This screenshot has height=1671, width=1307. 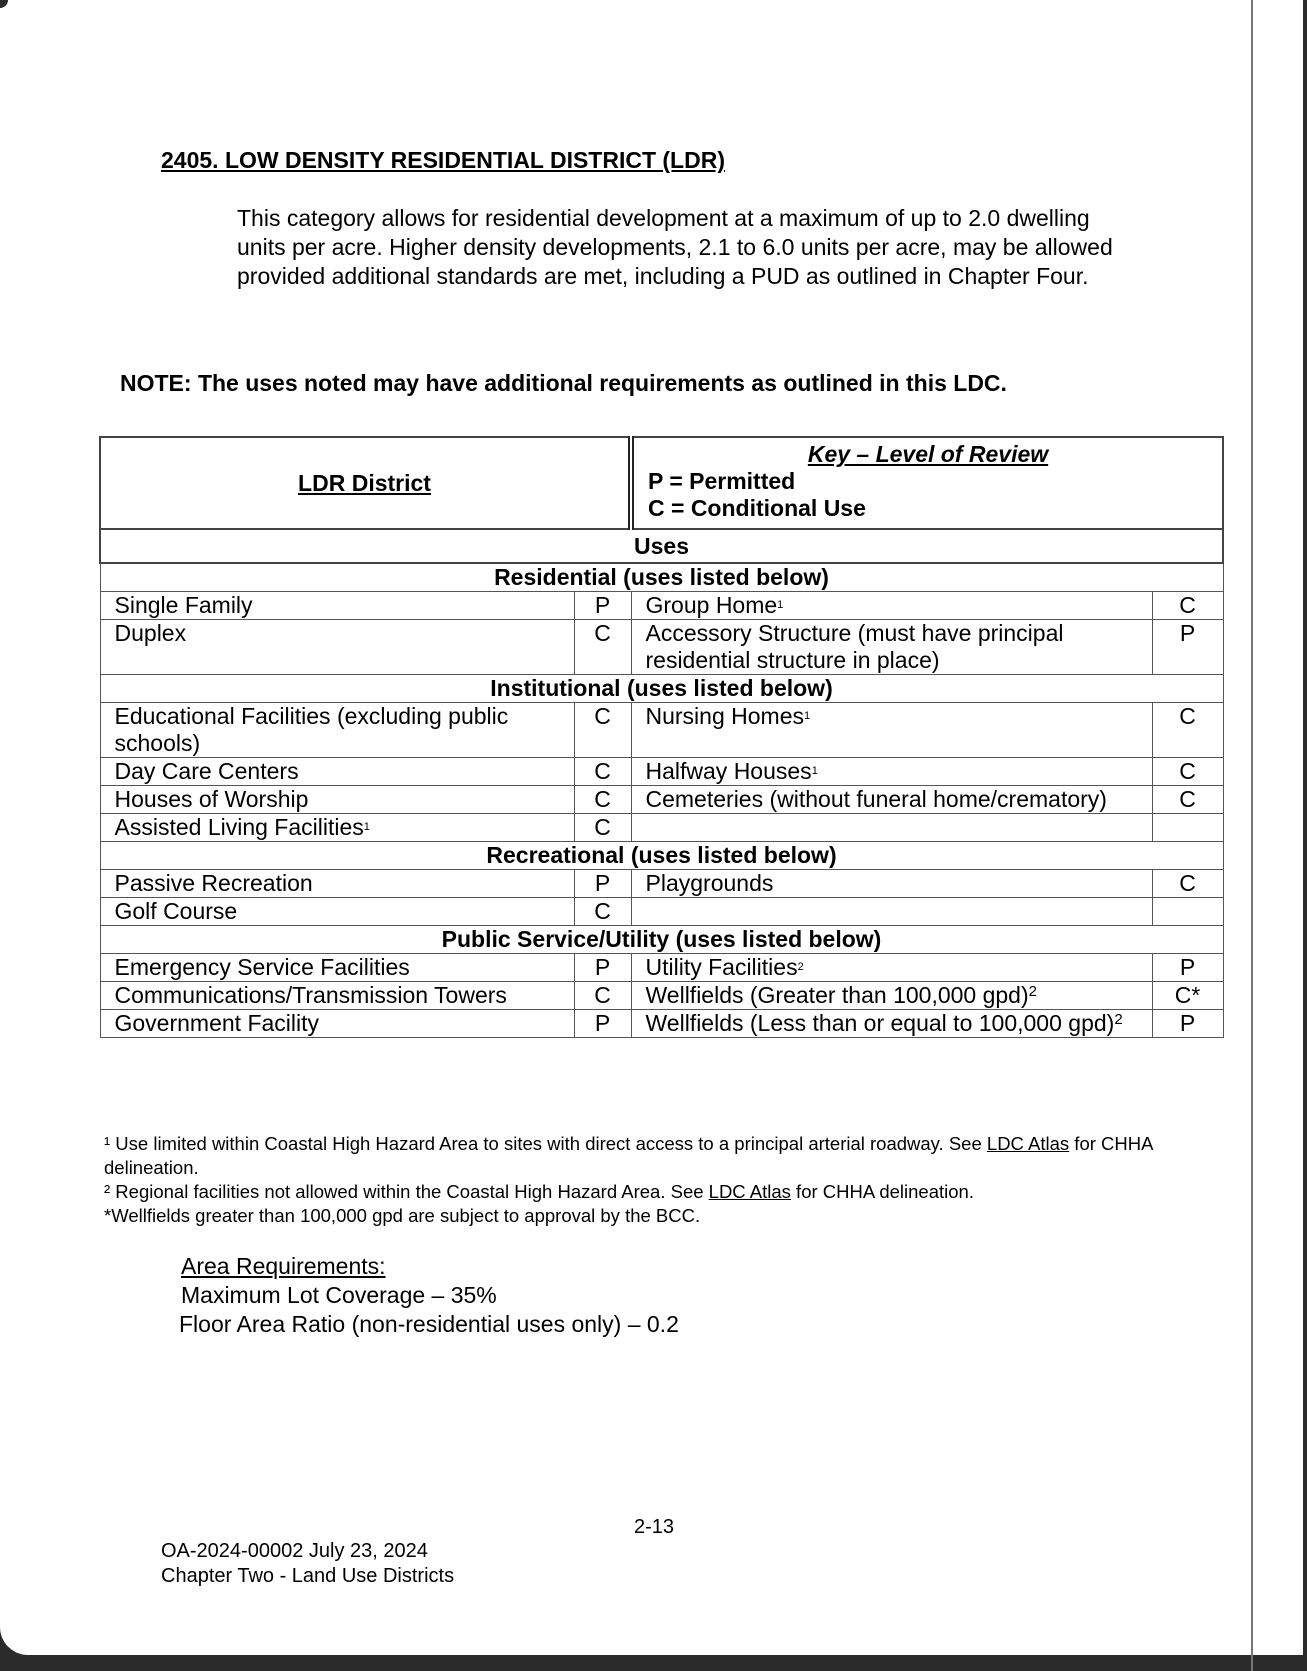 What do you see at coordinates (283, 1266) in the screenshot?
I see `area-heading: Area Requirements:` at bounding box center [283, 1266].